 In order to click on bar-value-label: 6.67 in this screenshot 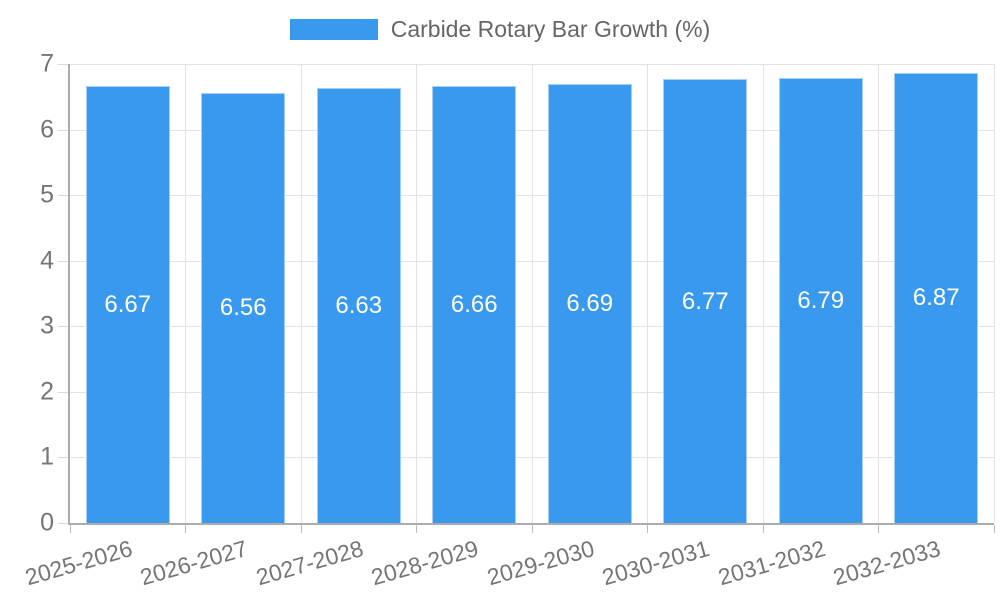, I will do `click(128, 304)`.